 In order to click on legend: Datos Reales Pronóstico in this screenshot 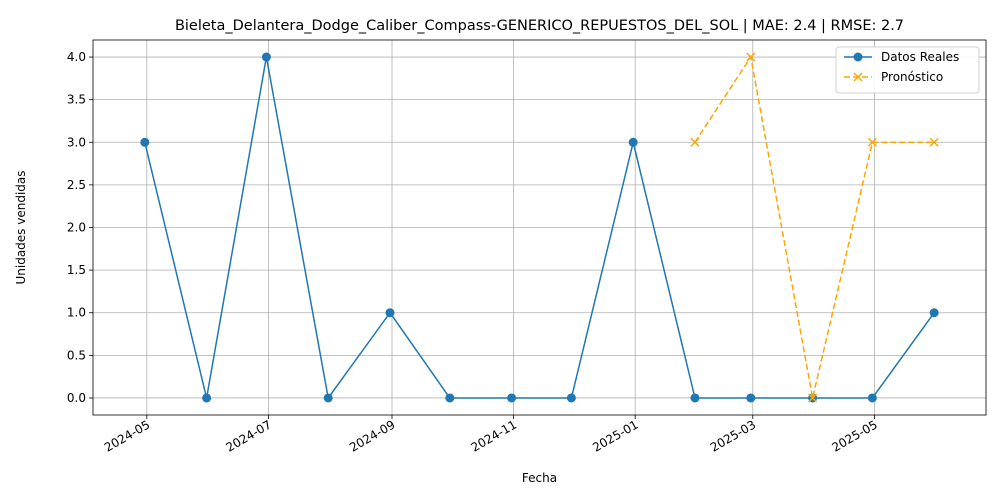, I will do `click(907, 70)`.